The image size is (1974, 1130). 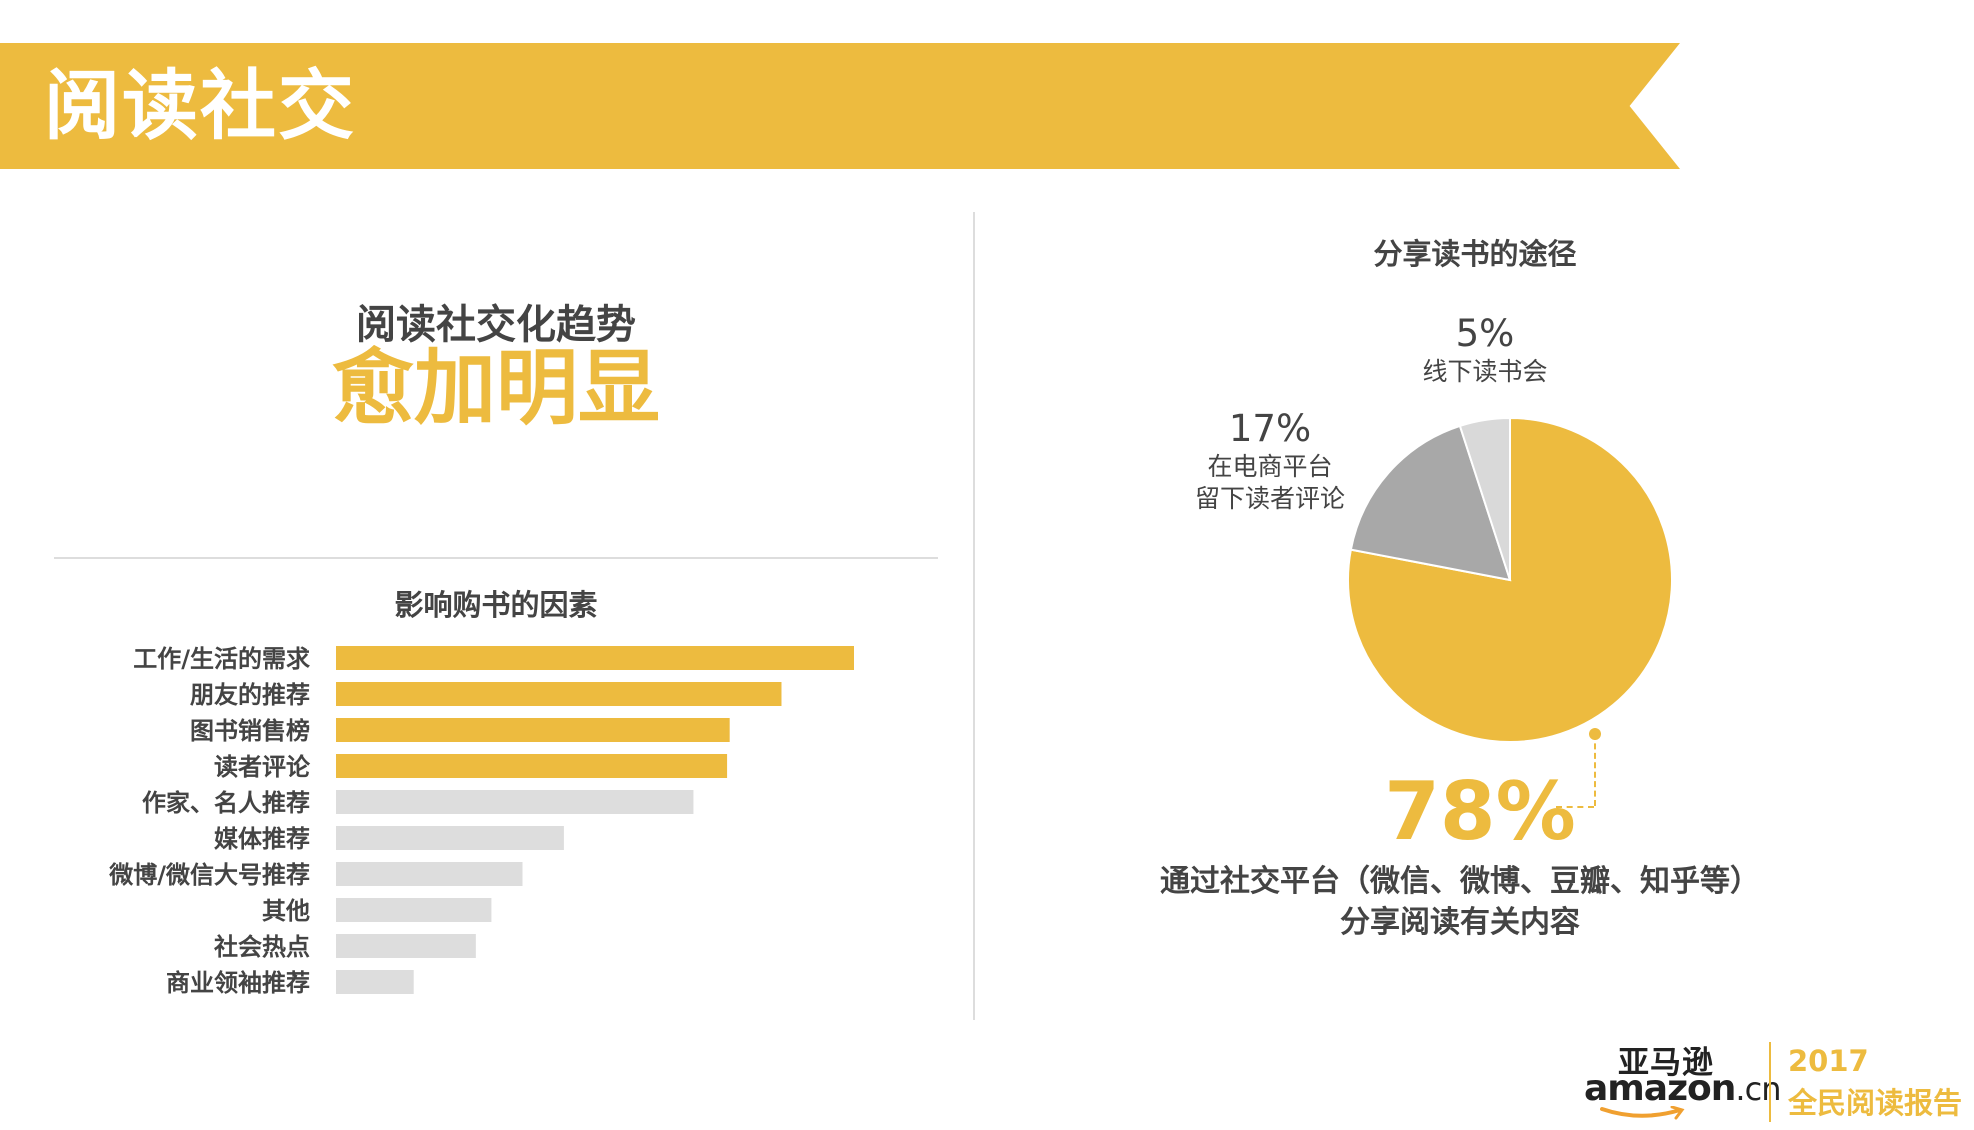 I want to click on vertical-divider, so click(x=974, y=616).